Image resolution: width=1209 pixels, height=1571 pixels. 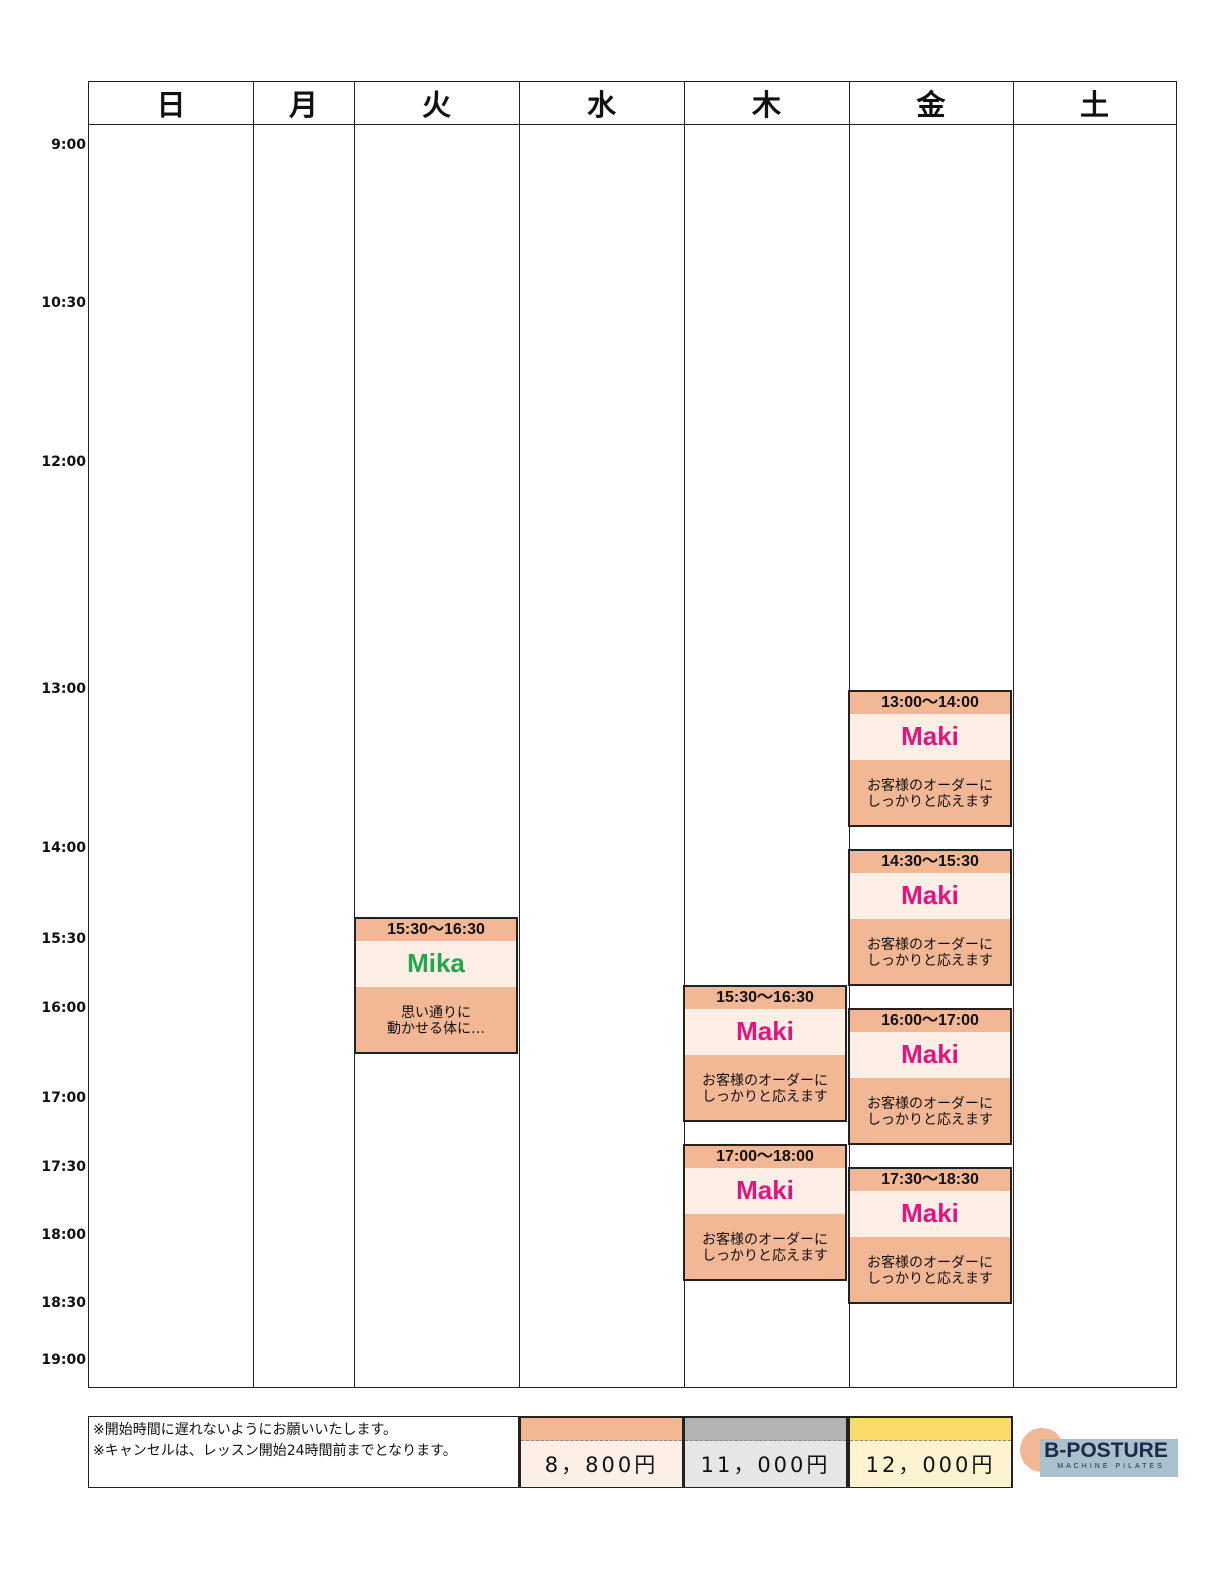 I want to click on time-label: 10:30, so click(x=63, y=303).